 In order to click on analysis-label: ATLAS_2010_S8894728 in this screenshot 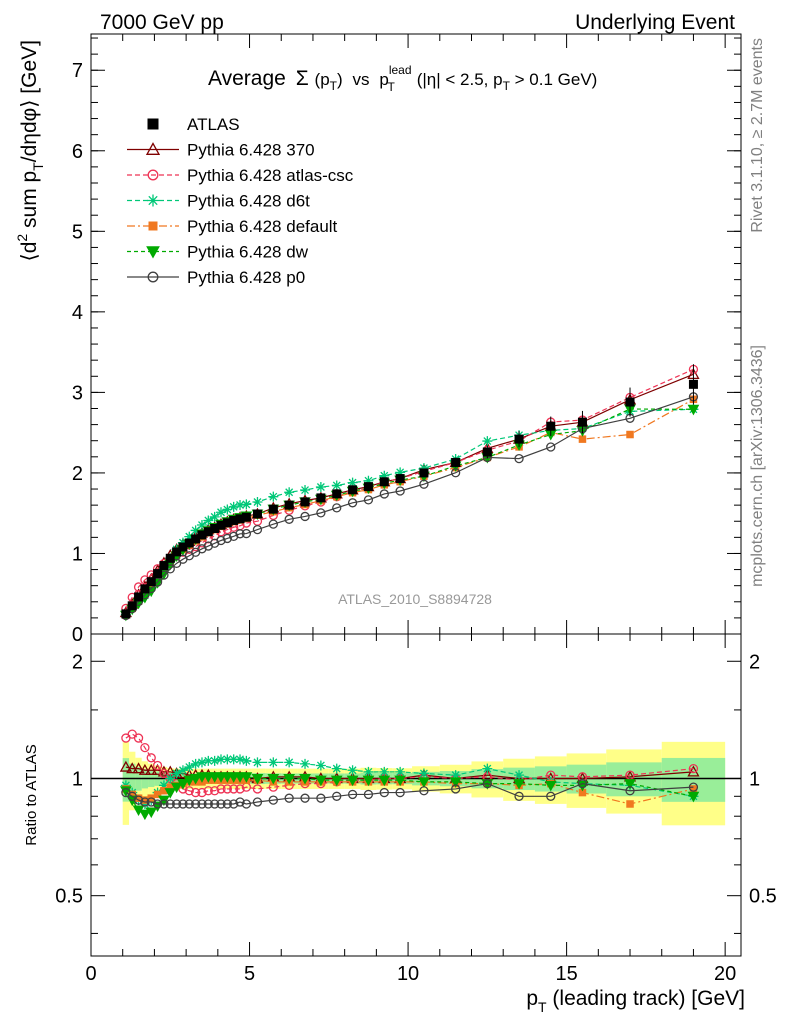, I will do `click(415, 599)`.